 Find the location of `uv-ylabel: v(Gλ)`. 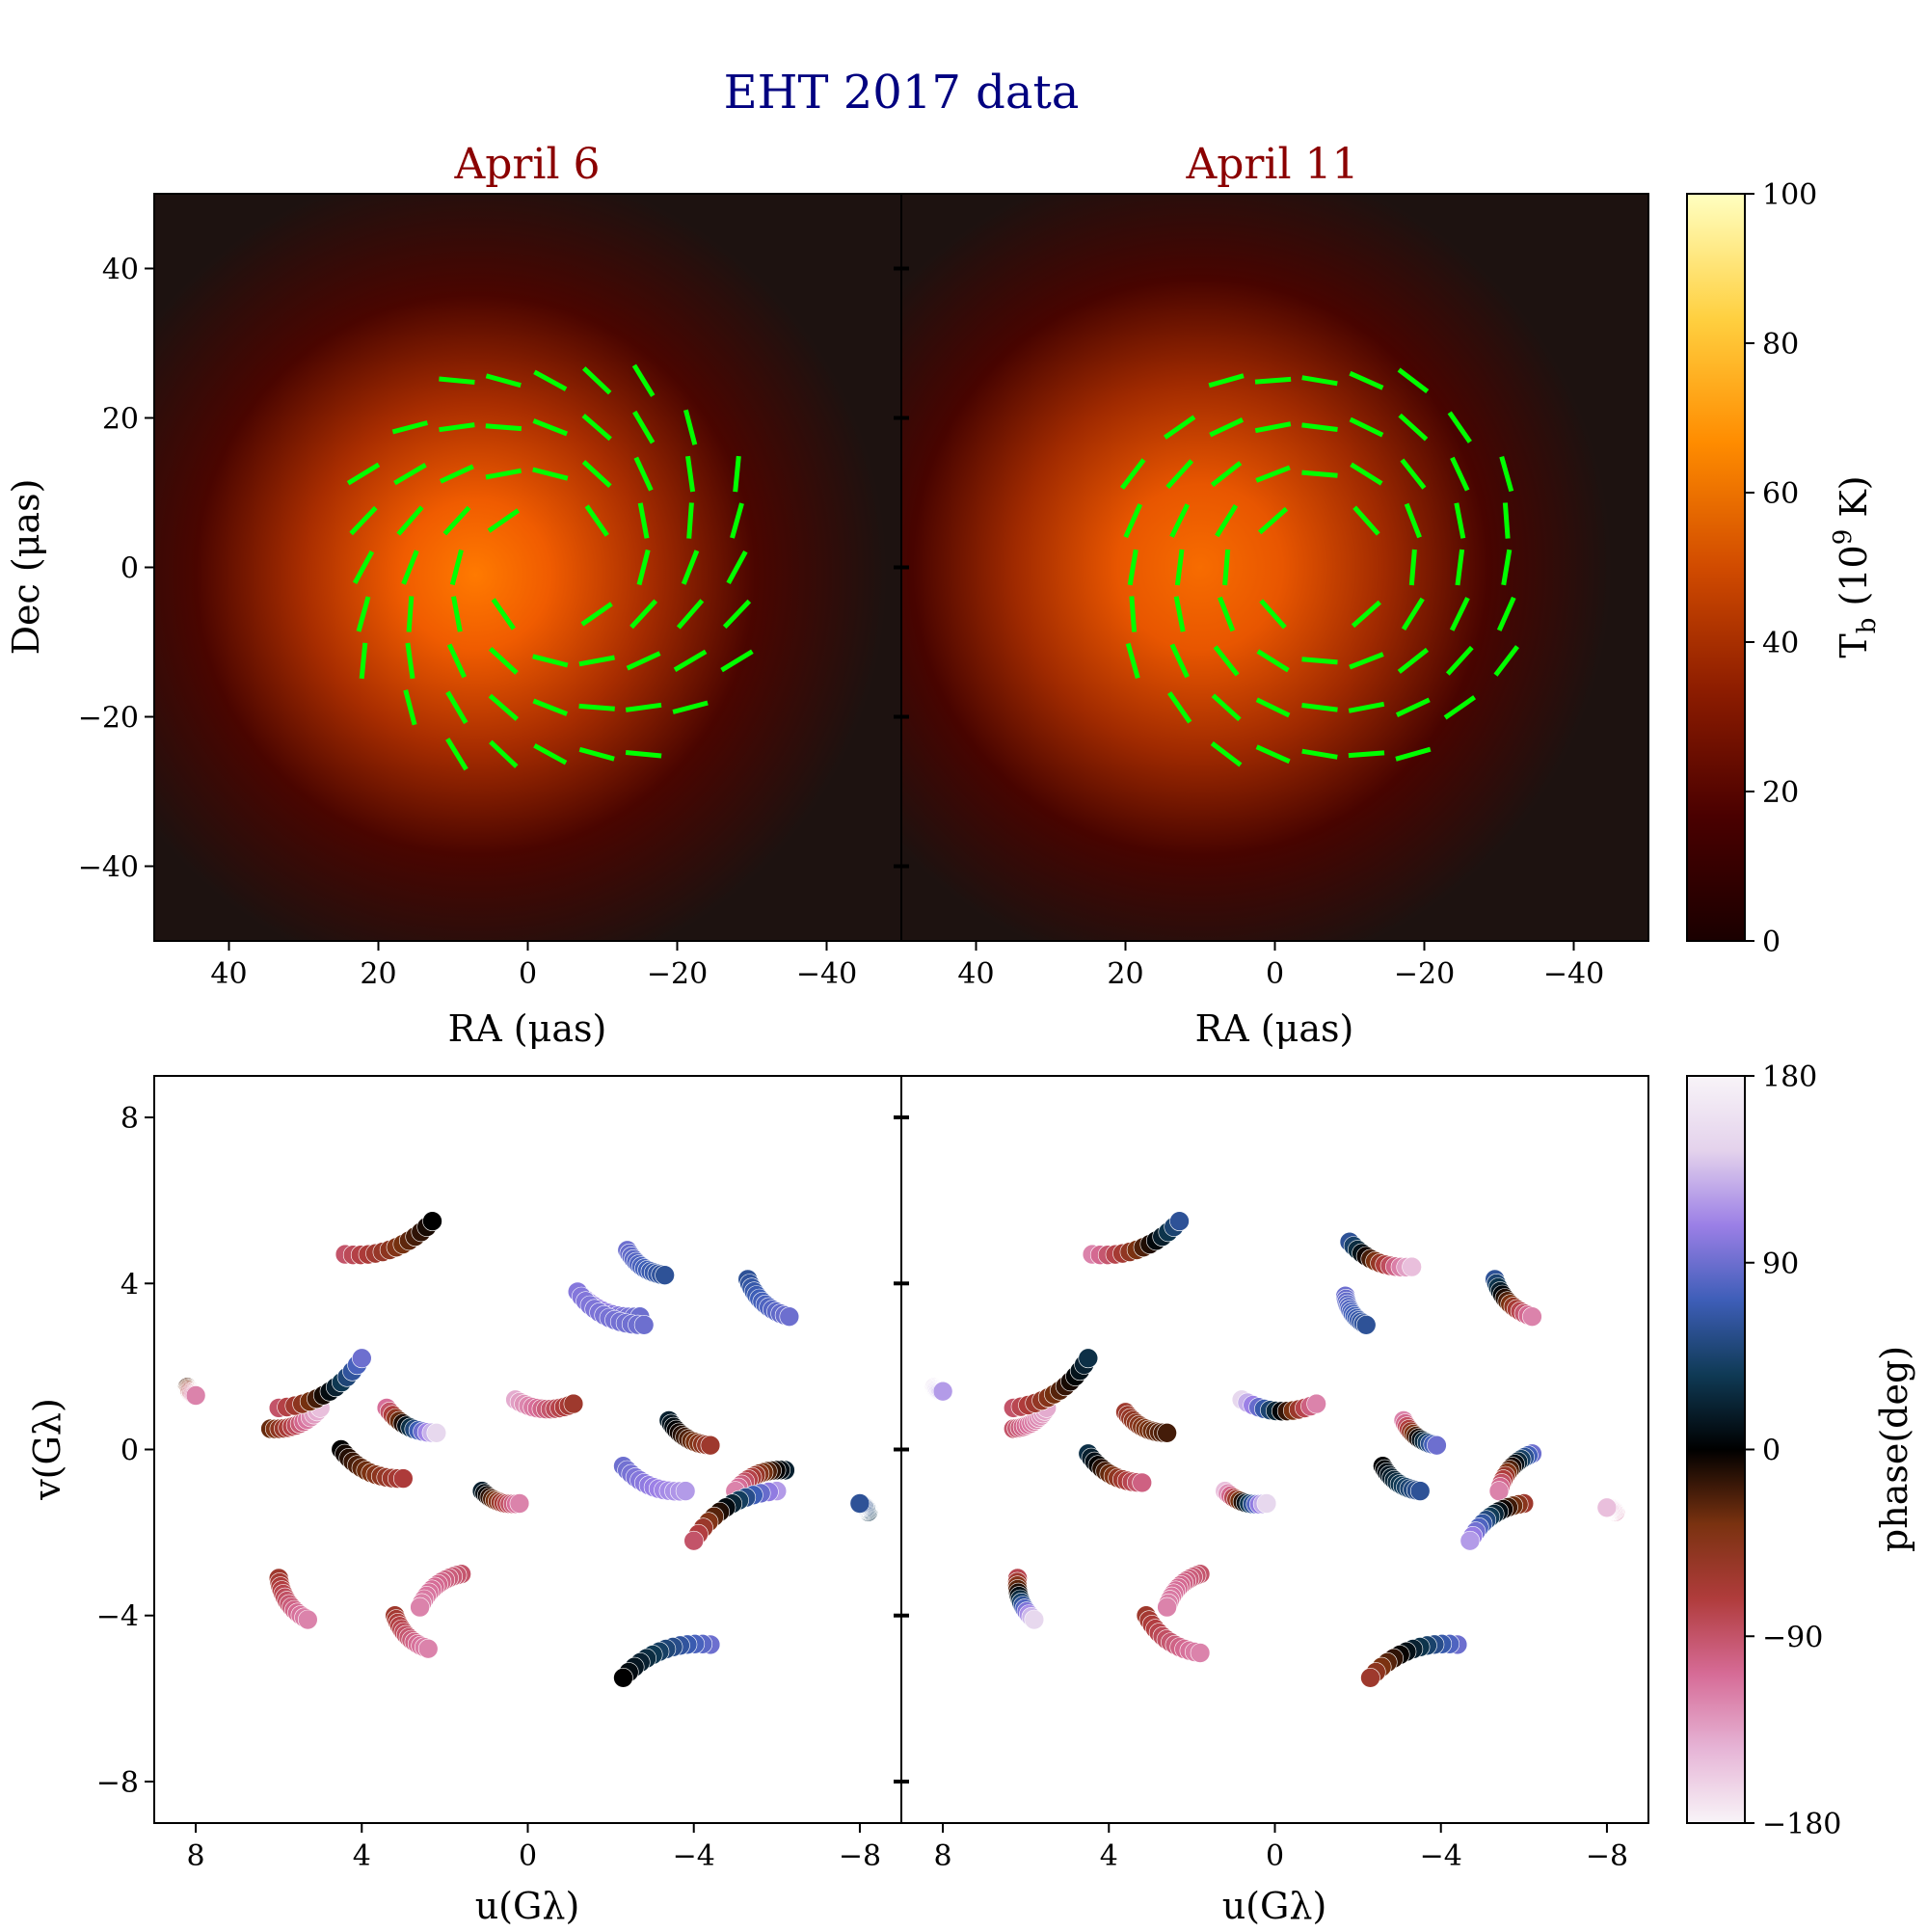

uv-ylabel: v(Gλ) is located at coordinates (47, 1450).